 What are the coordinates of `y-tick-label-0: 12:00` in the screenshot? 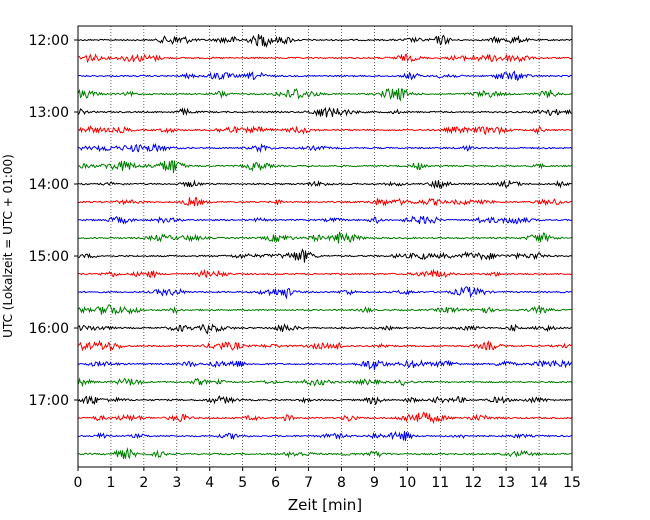 It's located at (49, 41).